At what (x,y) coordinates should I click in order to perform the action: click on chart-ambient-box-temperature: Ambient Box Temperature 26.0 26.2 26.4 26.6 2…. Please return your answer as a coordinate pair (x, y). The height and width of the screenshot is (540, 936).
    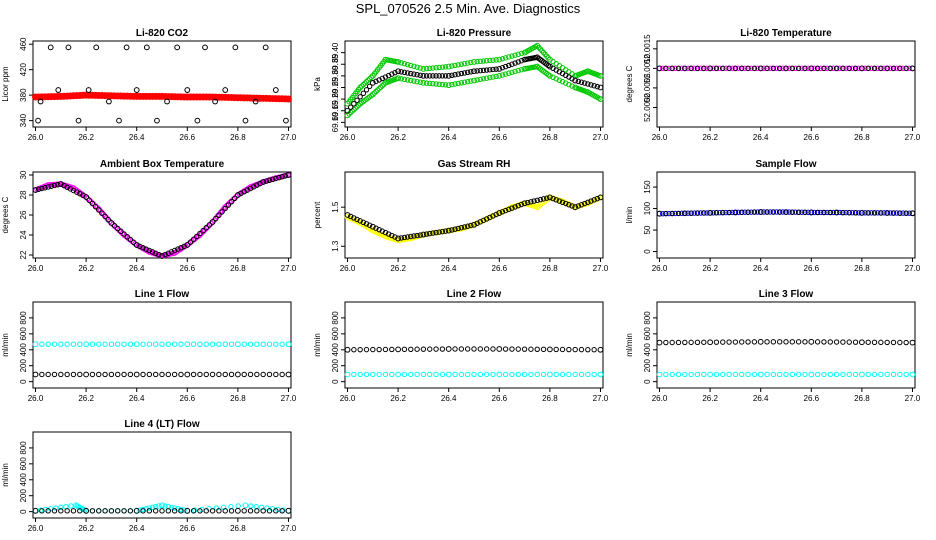
    Looking at the image, I should click on (149, 216).